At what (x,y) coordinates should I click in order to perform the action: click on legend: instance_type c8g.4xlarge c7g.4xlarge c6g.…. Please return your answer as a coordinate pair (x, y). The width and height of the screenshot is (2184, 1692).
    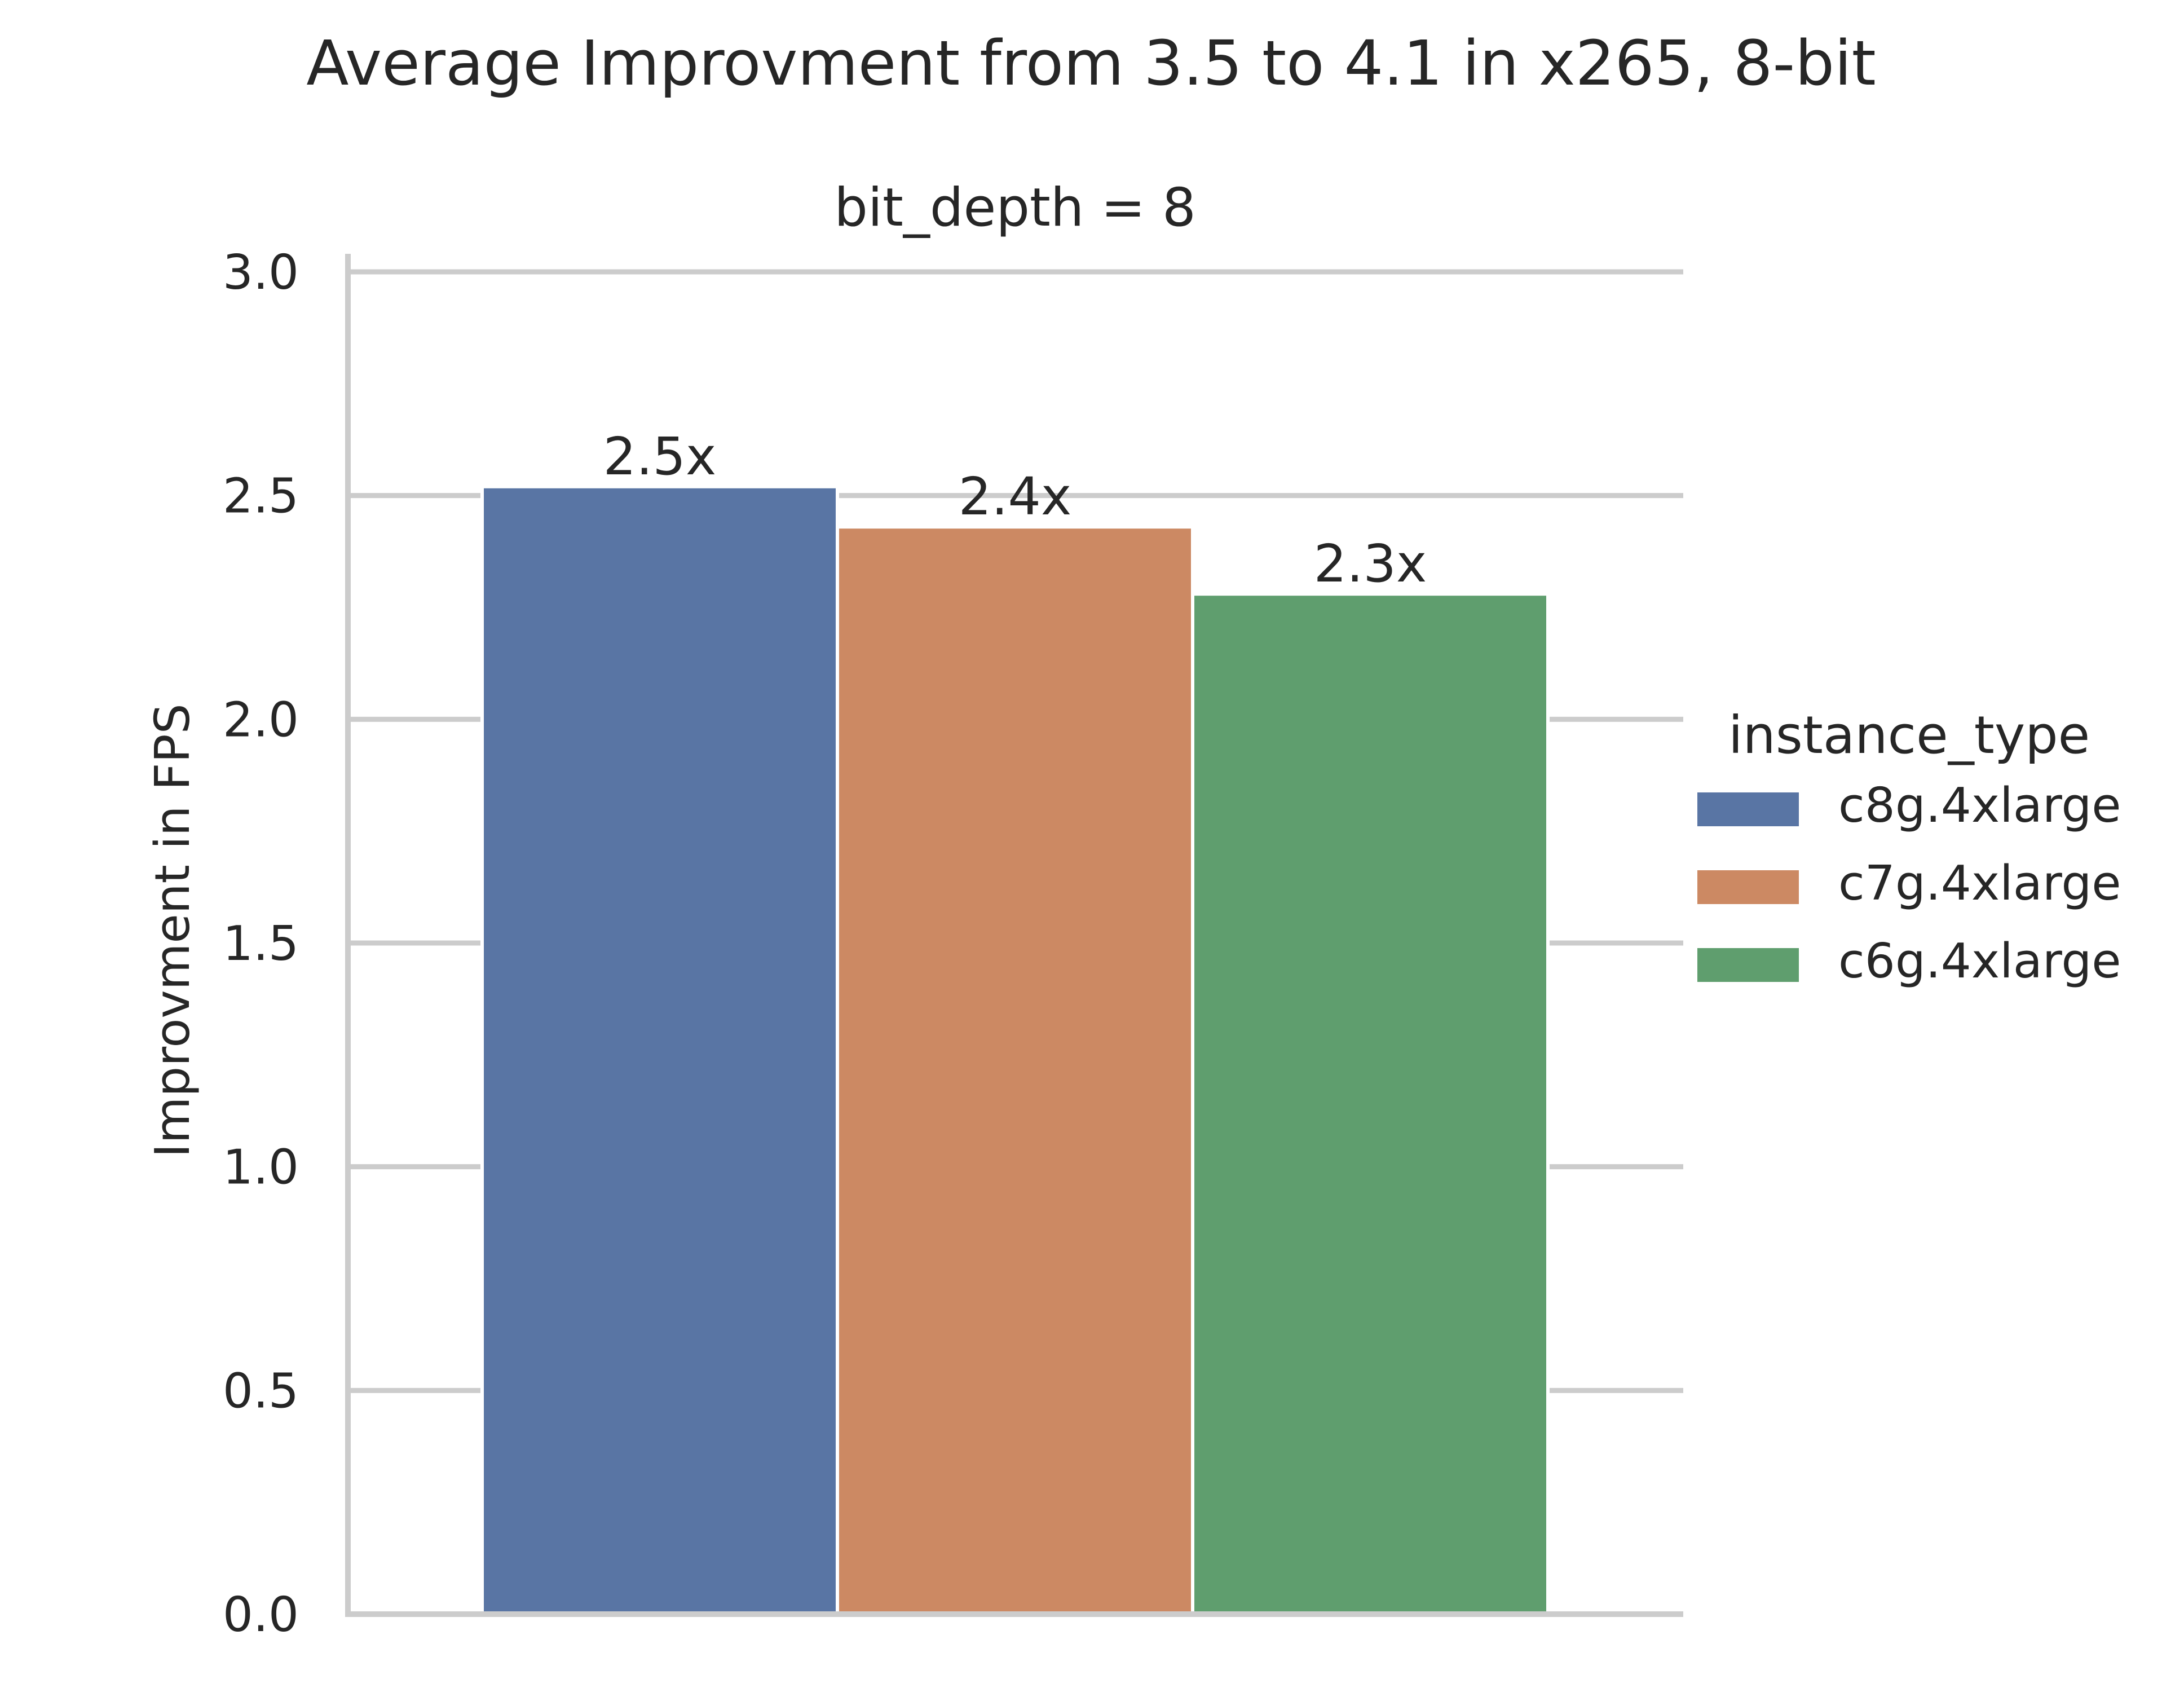
    Looking at the image, I should click on (1909, 847).